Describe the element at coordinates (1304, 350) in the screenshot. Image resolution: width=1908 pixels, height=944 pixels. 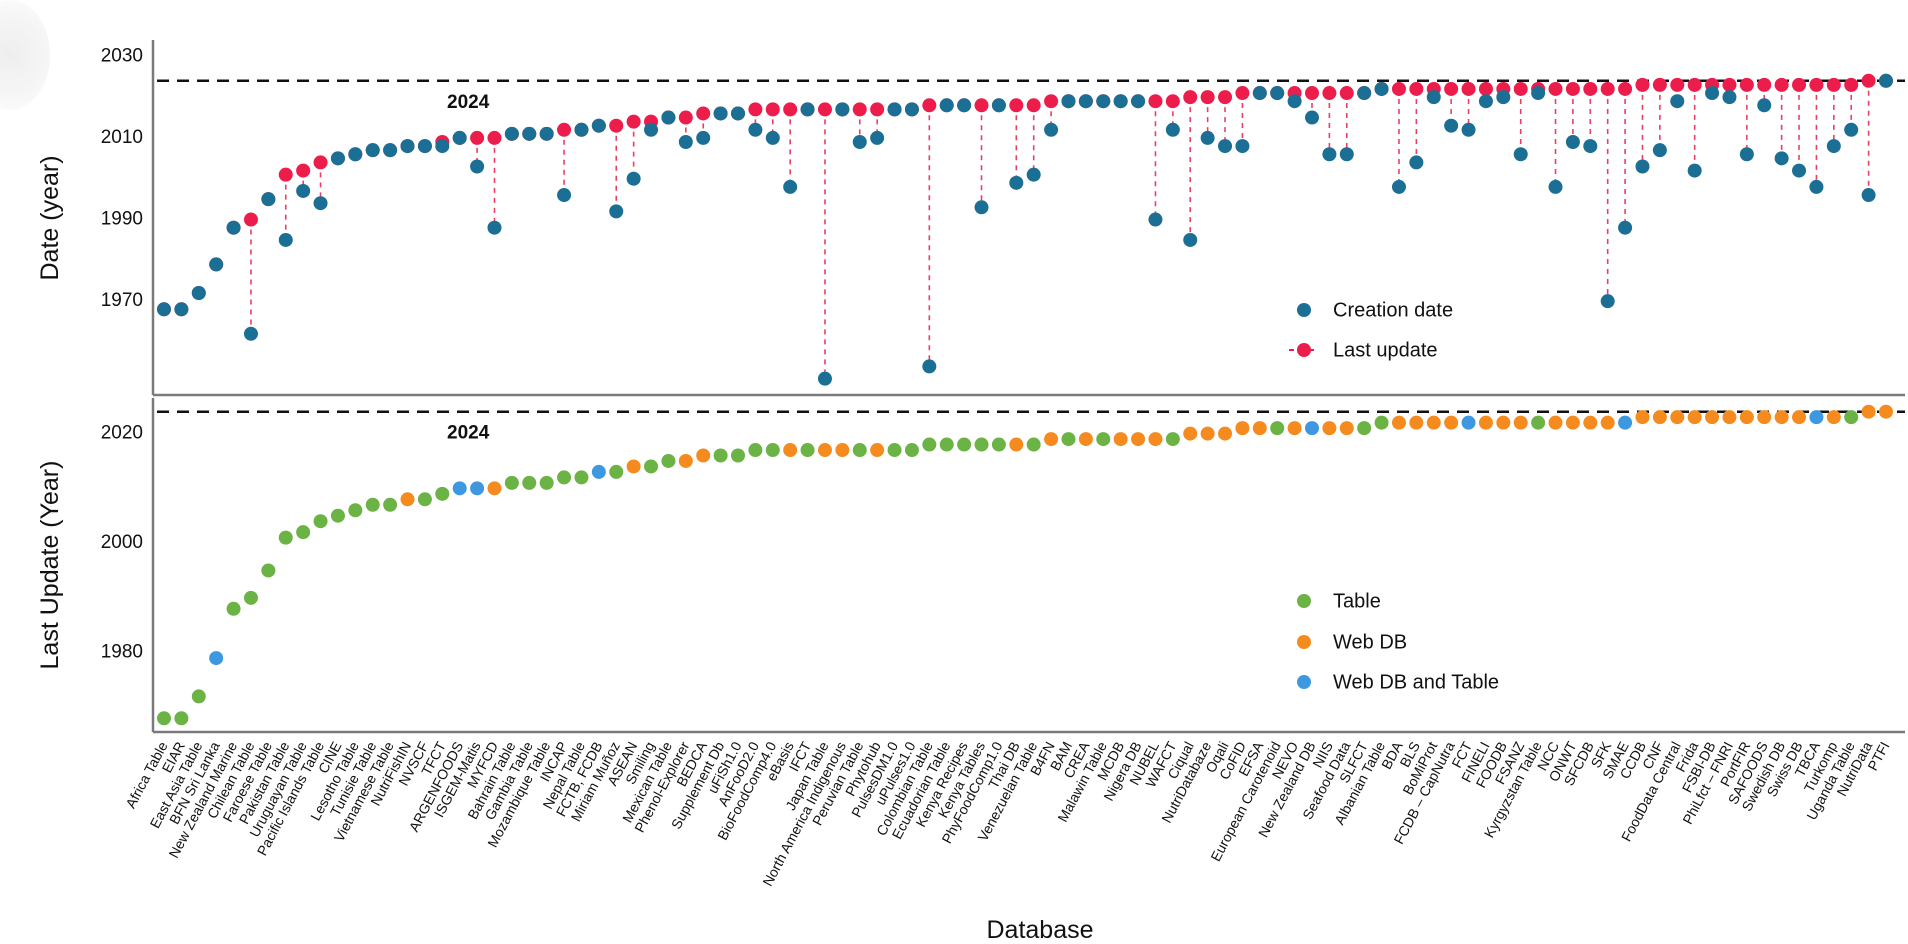
I see `legend-last-update-marker` at that location.